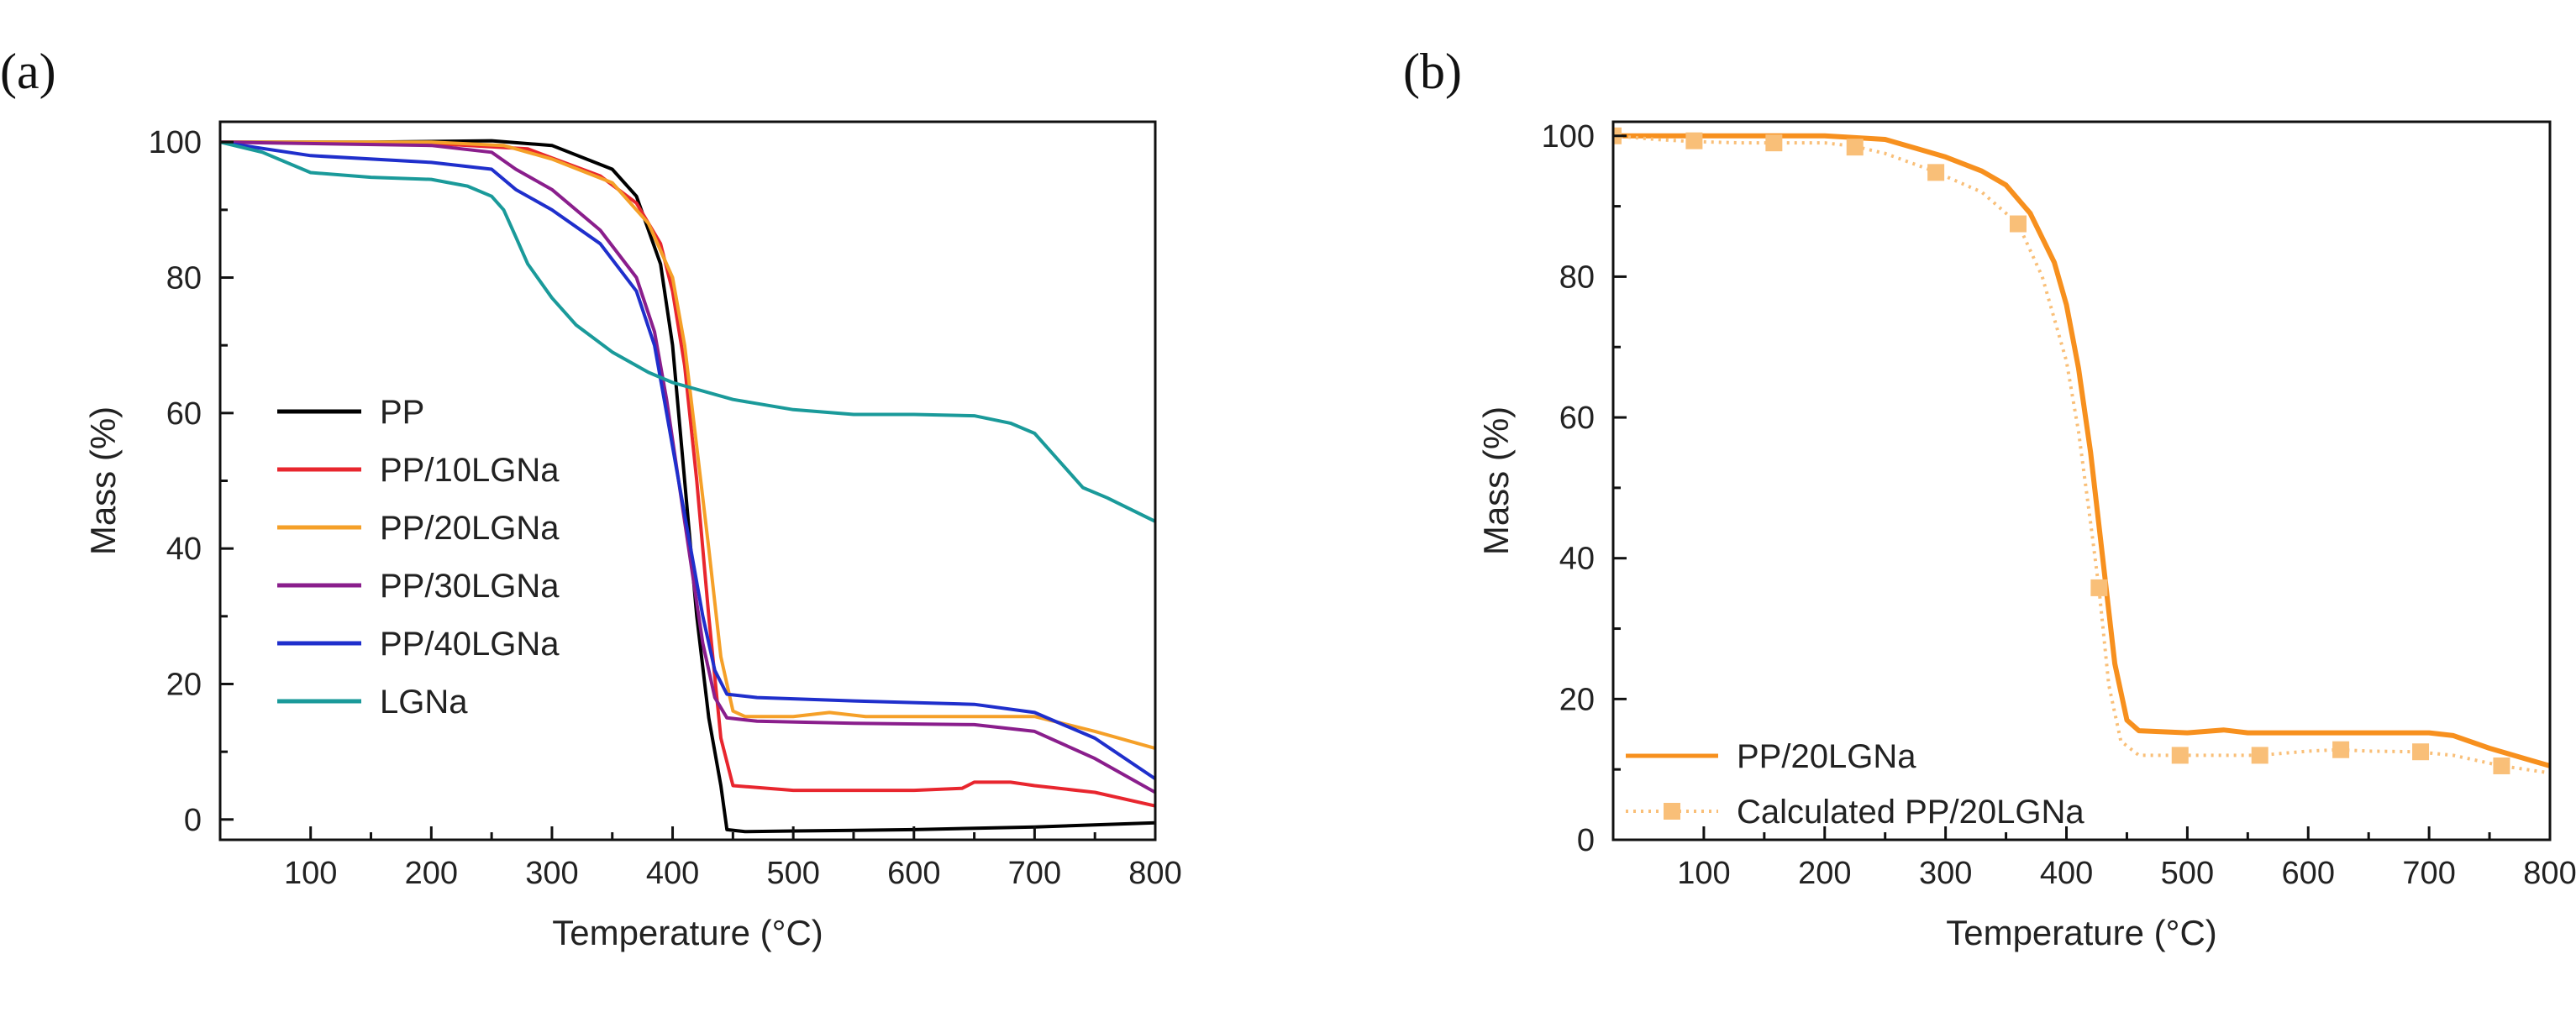  I want to click on panel-a-legend-label-1: PP/10LGNa, so click(470, 470).